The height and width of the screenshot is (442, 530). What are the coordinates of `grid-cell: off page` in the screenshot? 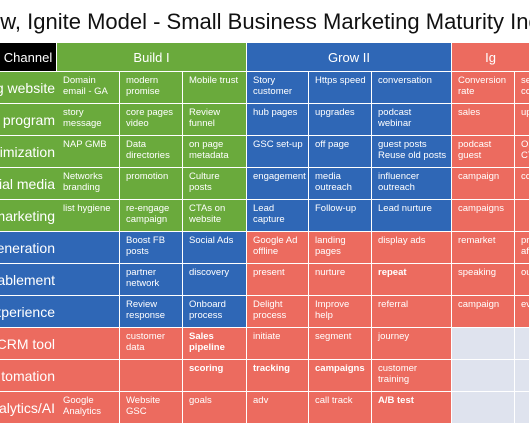 It's located at (340, 152).